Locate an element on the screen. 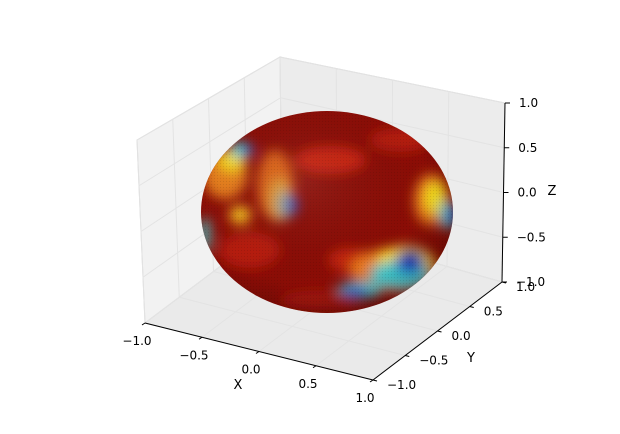  x-tick-label: 0.0 is located at coordinates (250, 370).